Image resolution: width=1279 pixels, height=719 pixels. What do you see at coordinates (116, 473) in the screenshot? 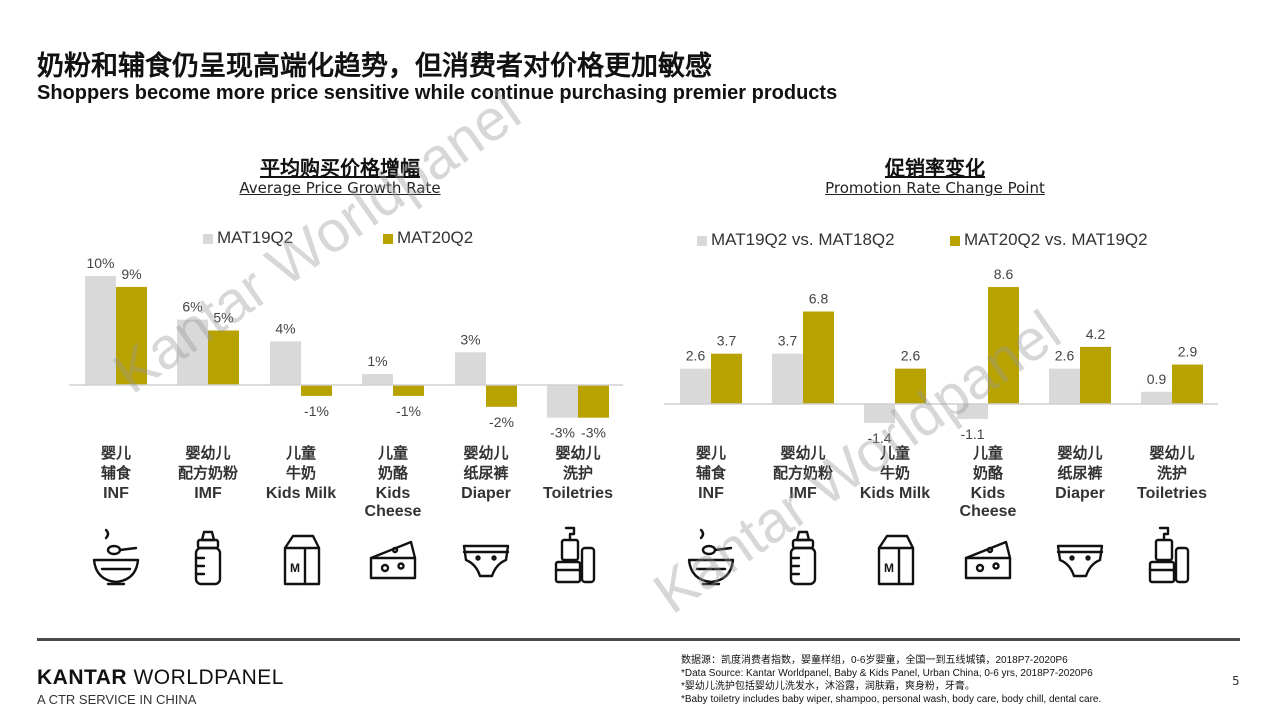
I see `category-label-cn2: 辅食` at bounding box center [116, 473].